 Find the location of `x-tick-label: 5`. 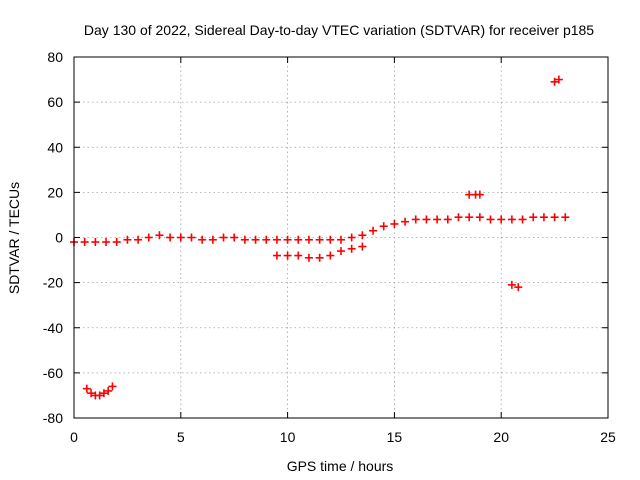

x-tick-label: 5 is located at coordinates (181, 437).